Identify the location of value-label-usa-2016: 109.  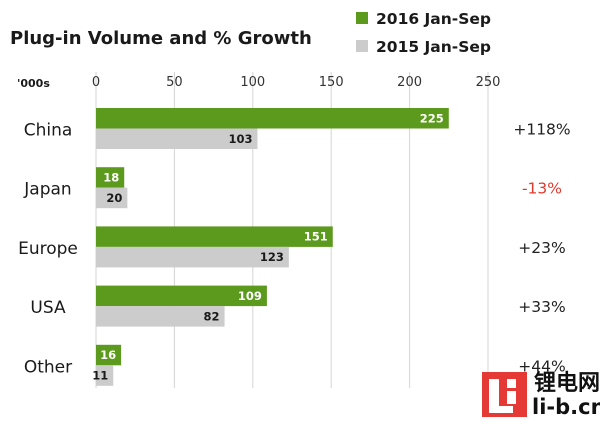
(250, 296).